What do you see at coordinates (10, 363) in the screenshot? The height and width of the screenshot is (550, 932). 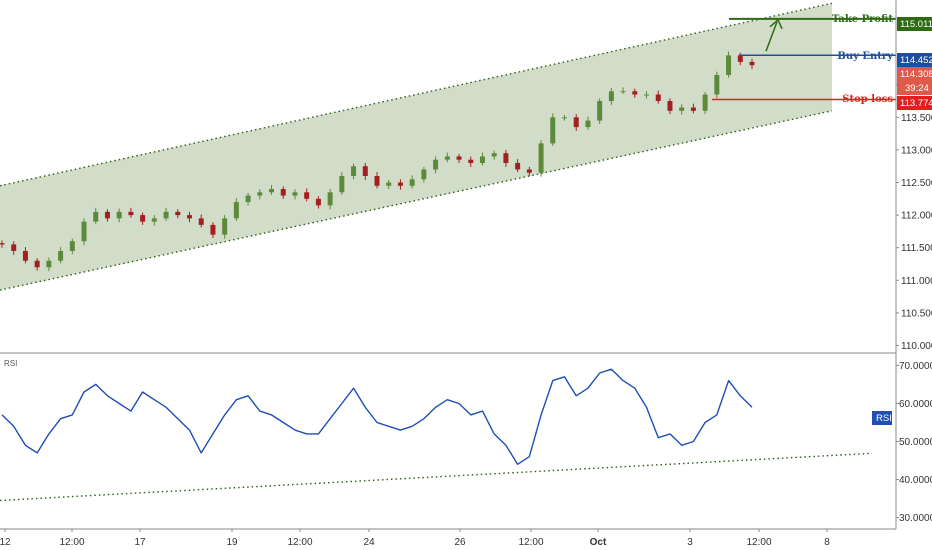 I see `rsi-pane-label: RSI` at bounding box center [10, 363].